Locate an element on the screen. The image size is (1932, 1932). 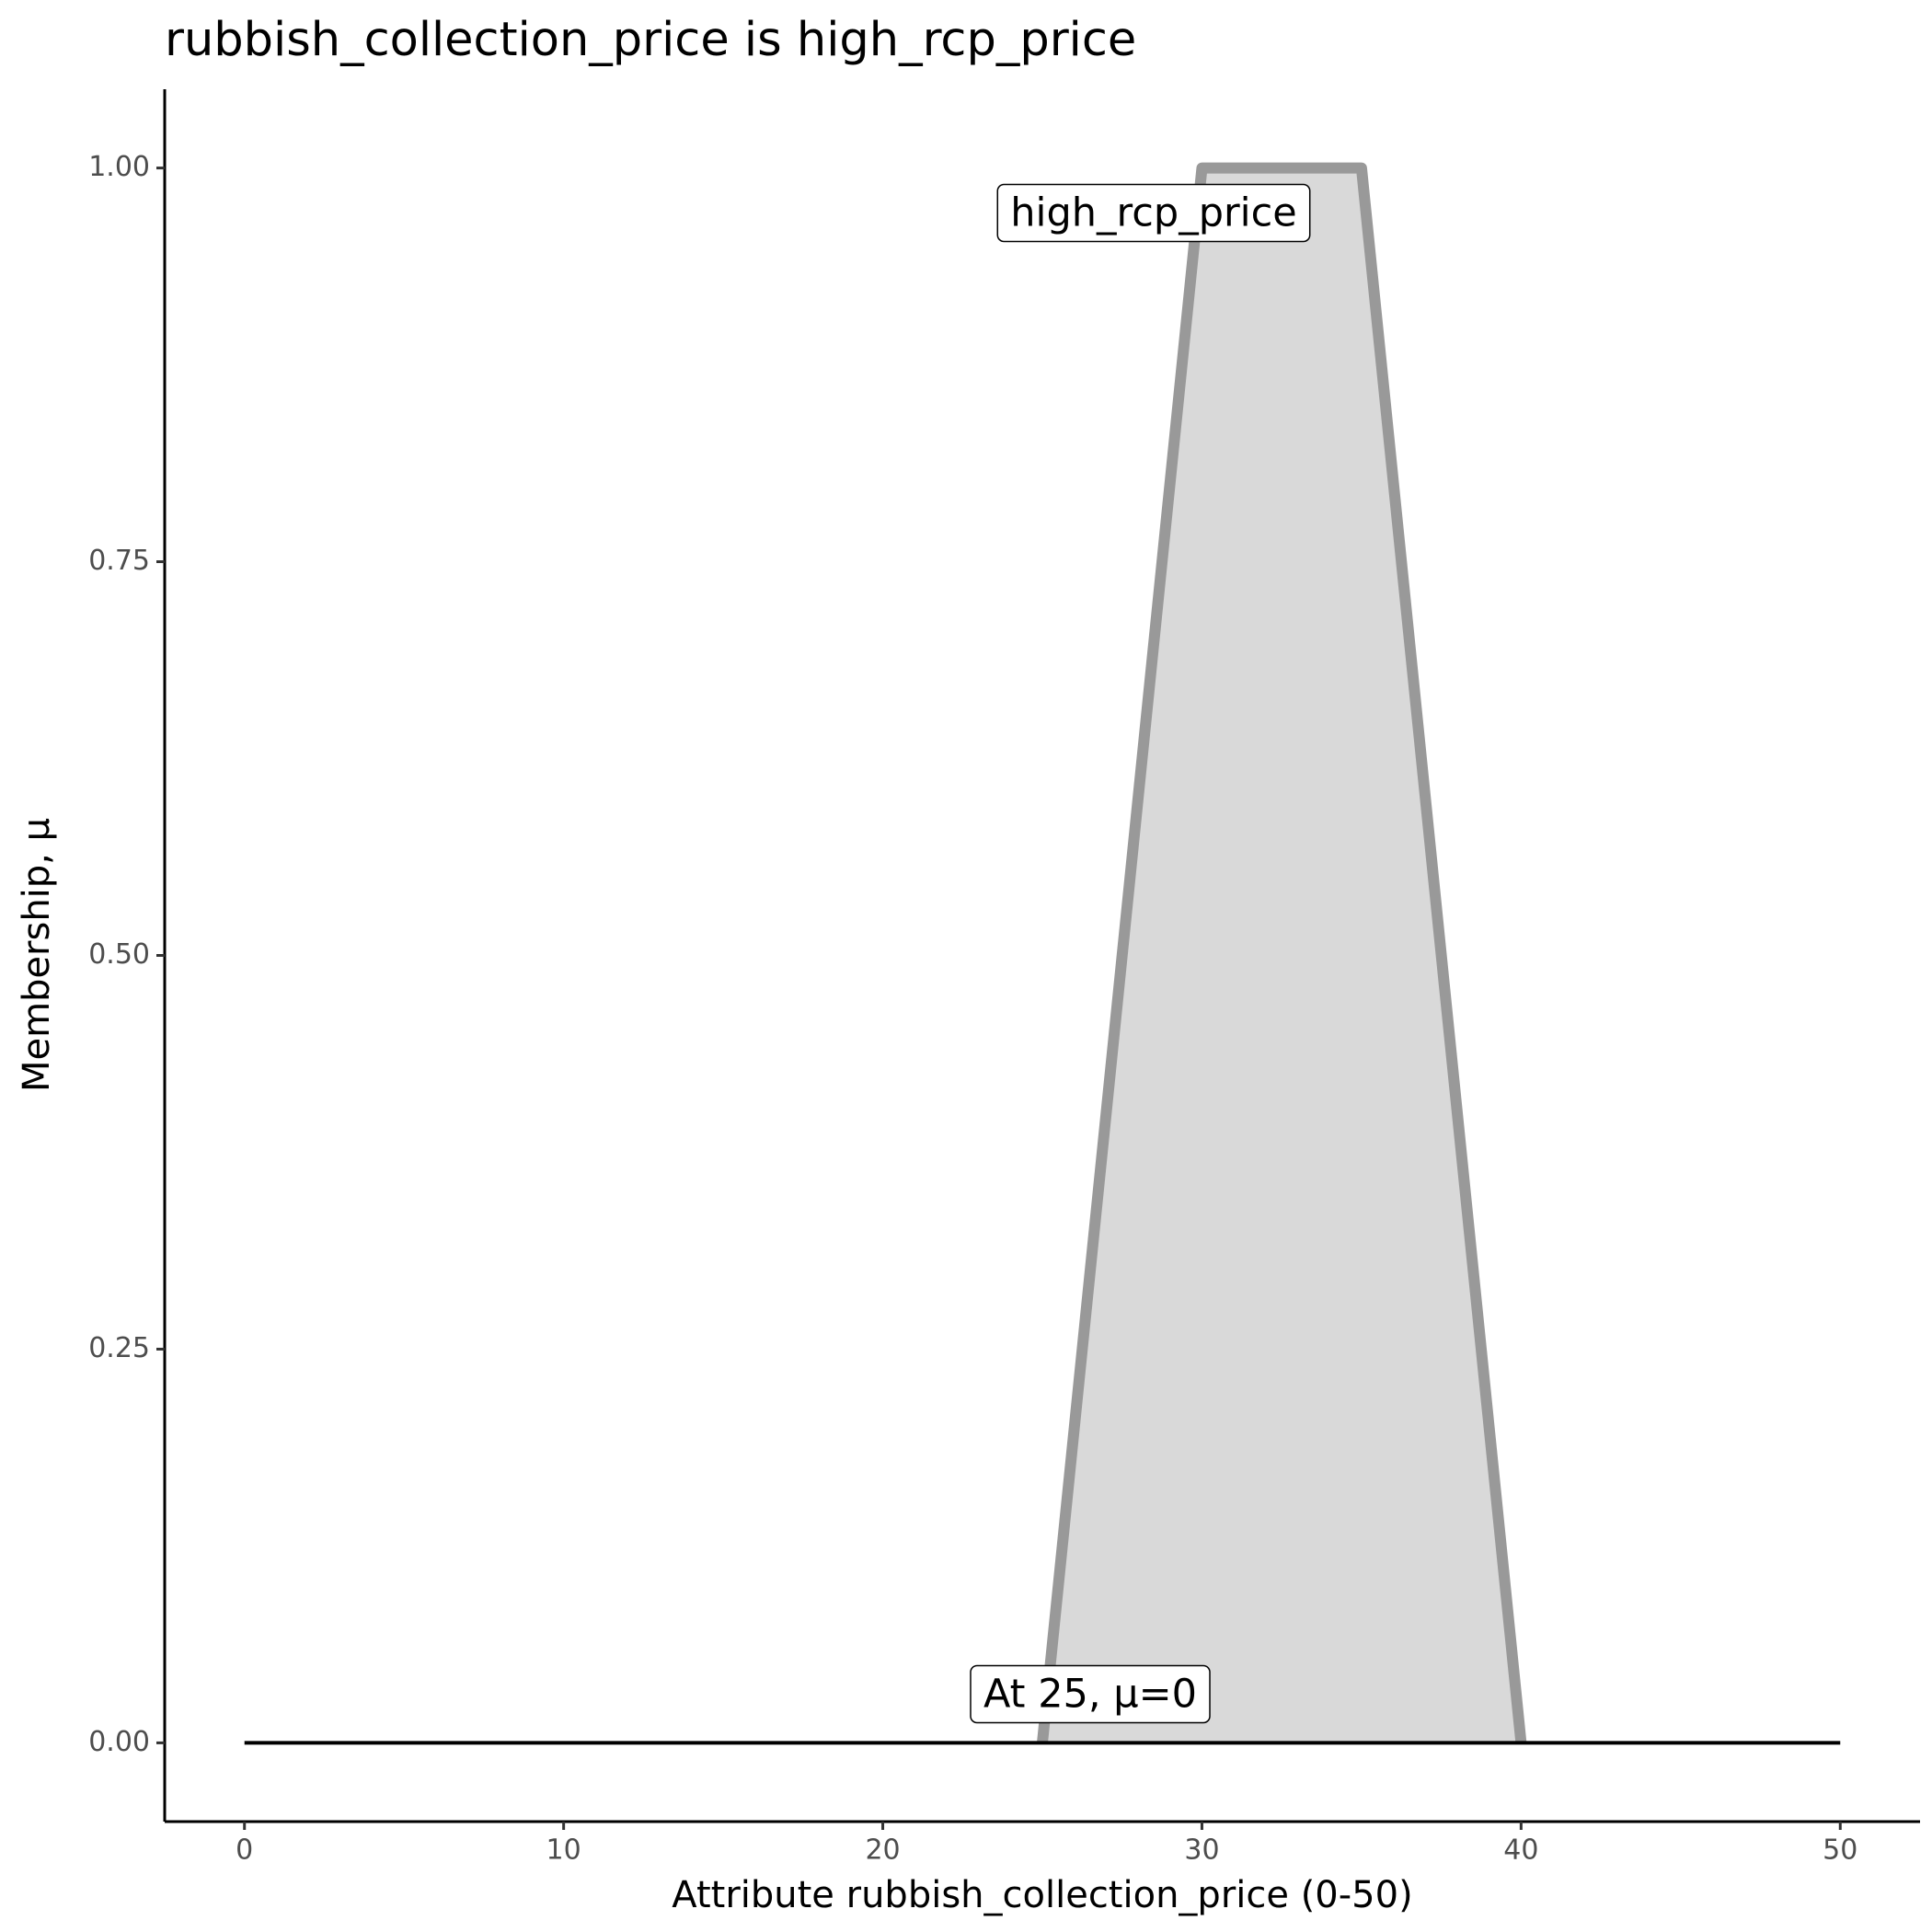
y-tick-label: 0.00 is located at coordinates (119, 1742).